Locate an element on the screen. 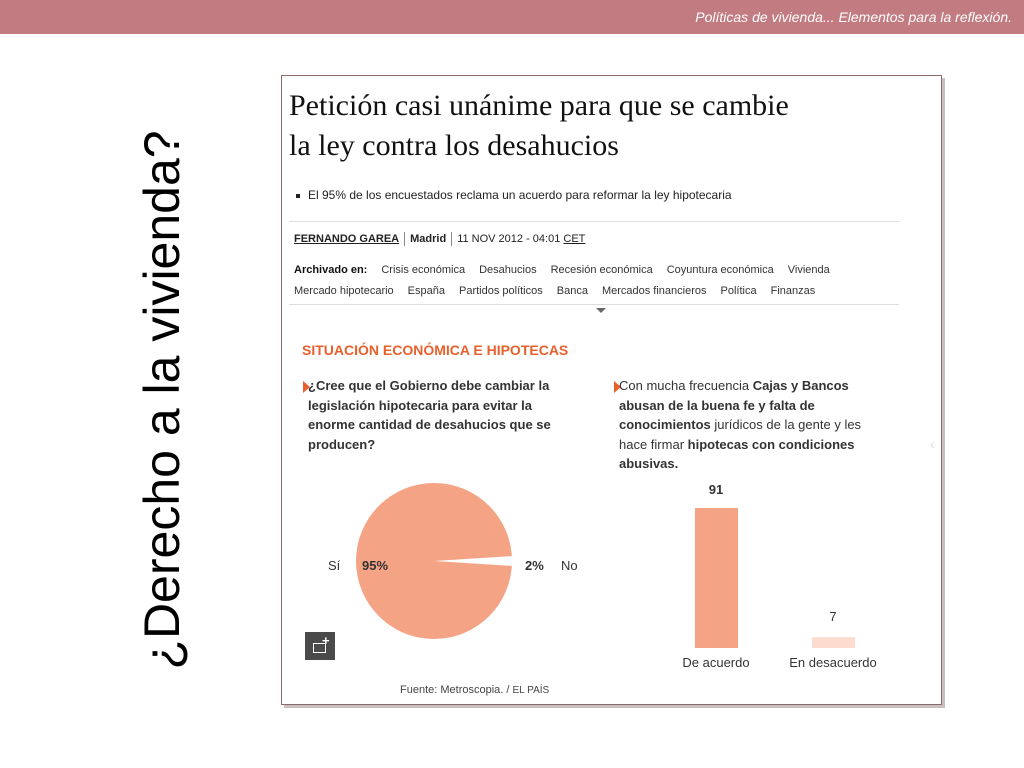 The width and height of the screenshot is (1024, 768). tag-link: Banca is located at coordinates (572, 291).